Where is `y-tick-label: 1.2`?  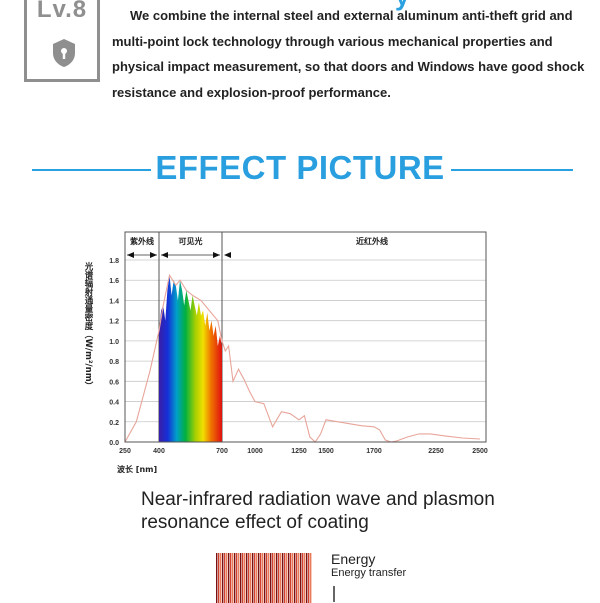 y-tick-label: 1.2 is located at coordinates (114, 322).